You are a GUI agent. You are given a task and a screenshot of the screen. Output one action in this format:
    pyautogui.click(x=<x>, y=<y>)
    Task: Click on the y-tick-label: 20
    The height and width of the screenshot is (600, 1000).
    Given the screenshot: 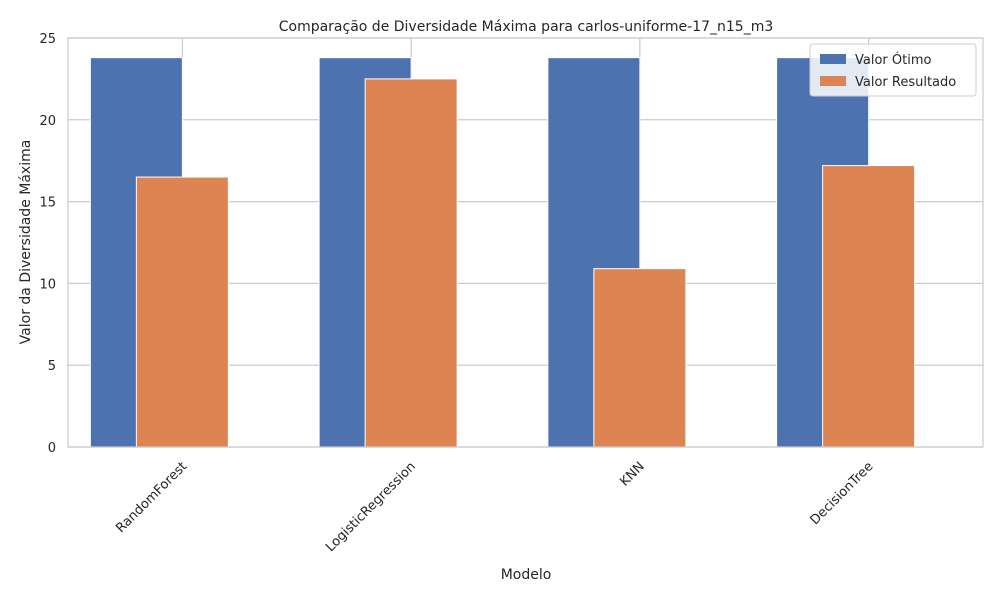 What is the action you would take?
    pyautogui.click(x=47, y=121)
    